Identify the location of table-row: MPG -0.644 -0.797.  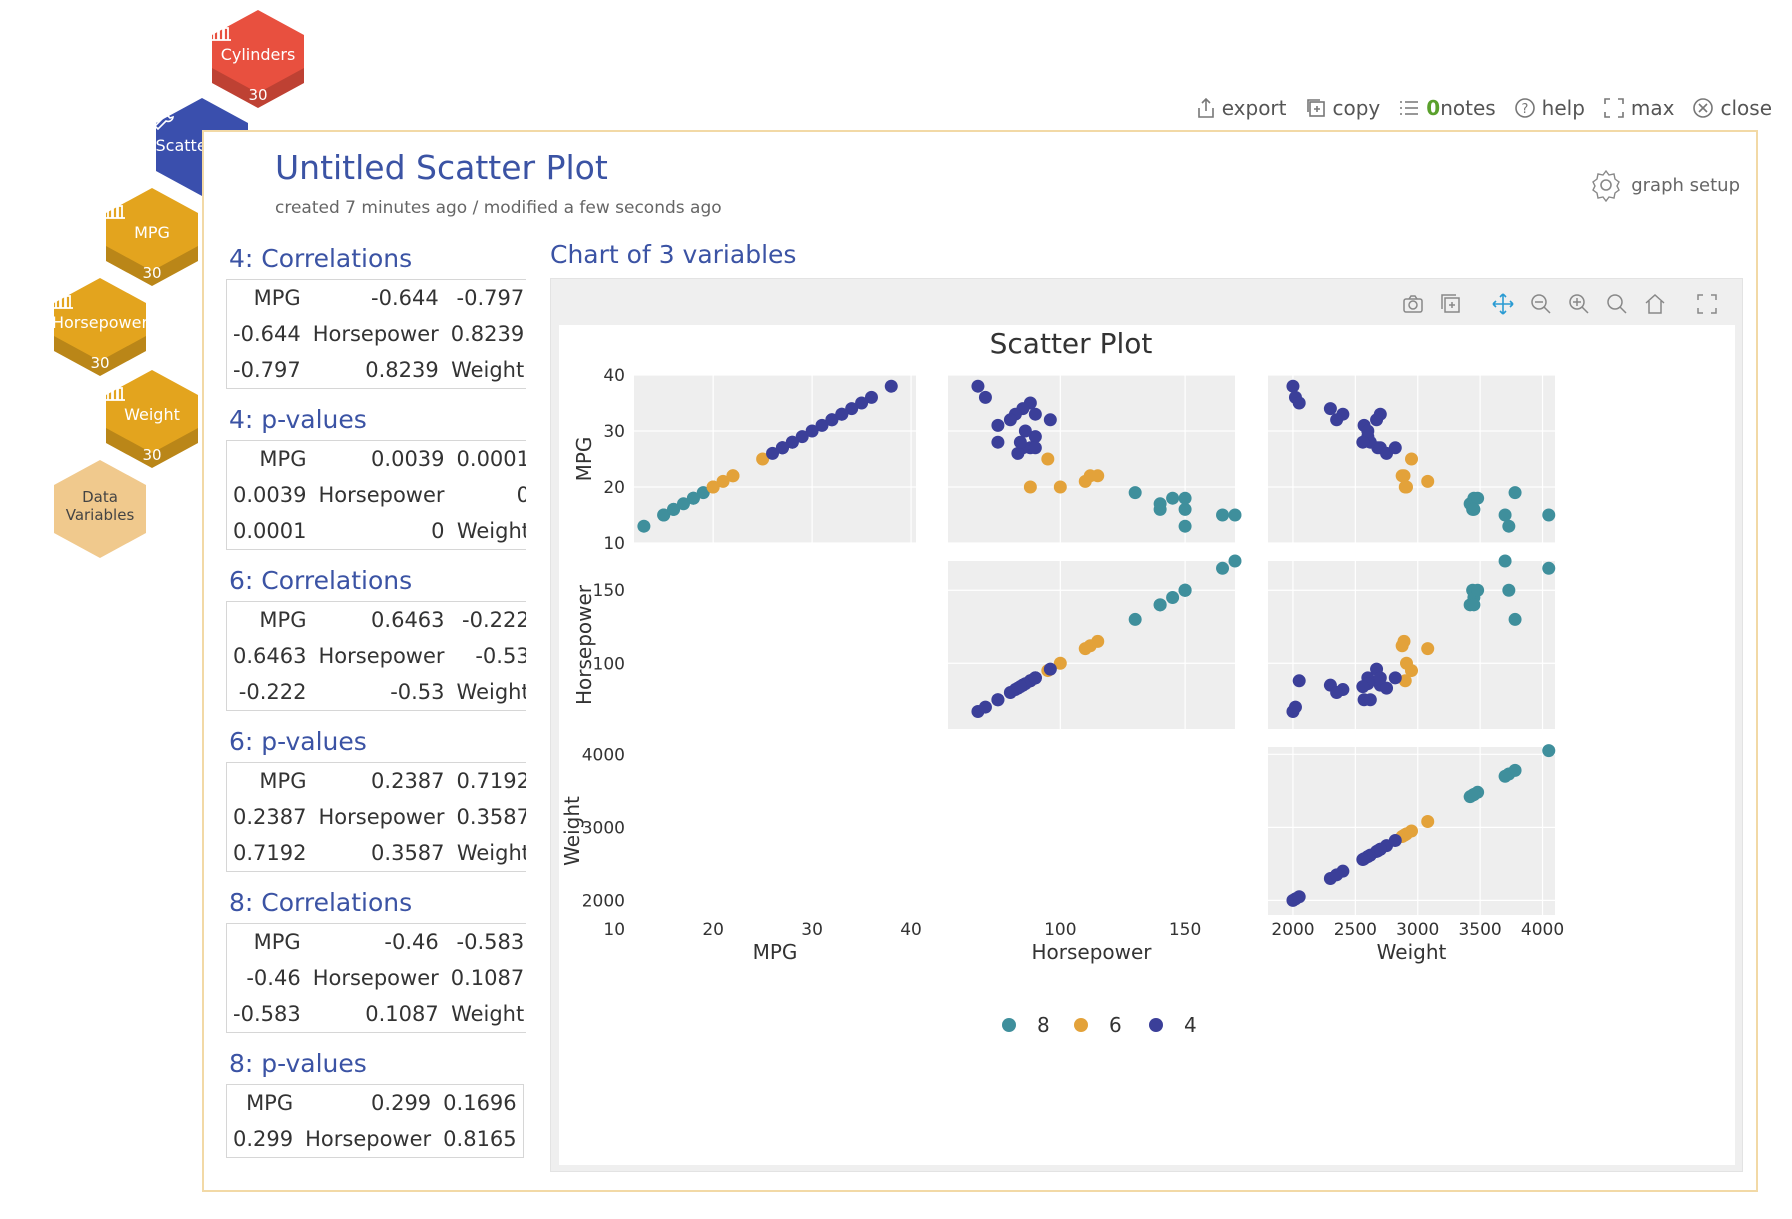
(377, 298).